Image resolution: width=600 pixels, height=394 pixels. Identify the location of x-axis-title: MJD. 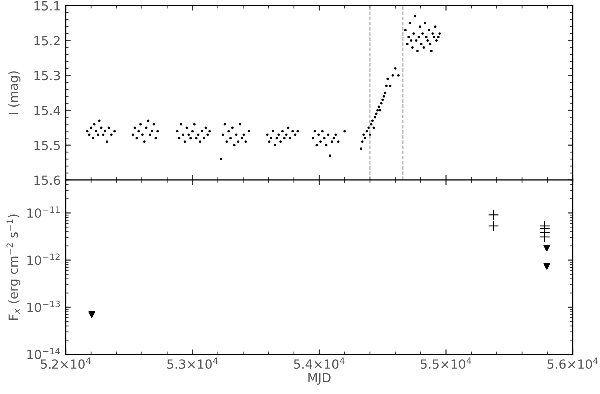
(319, 379).